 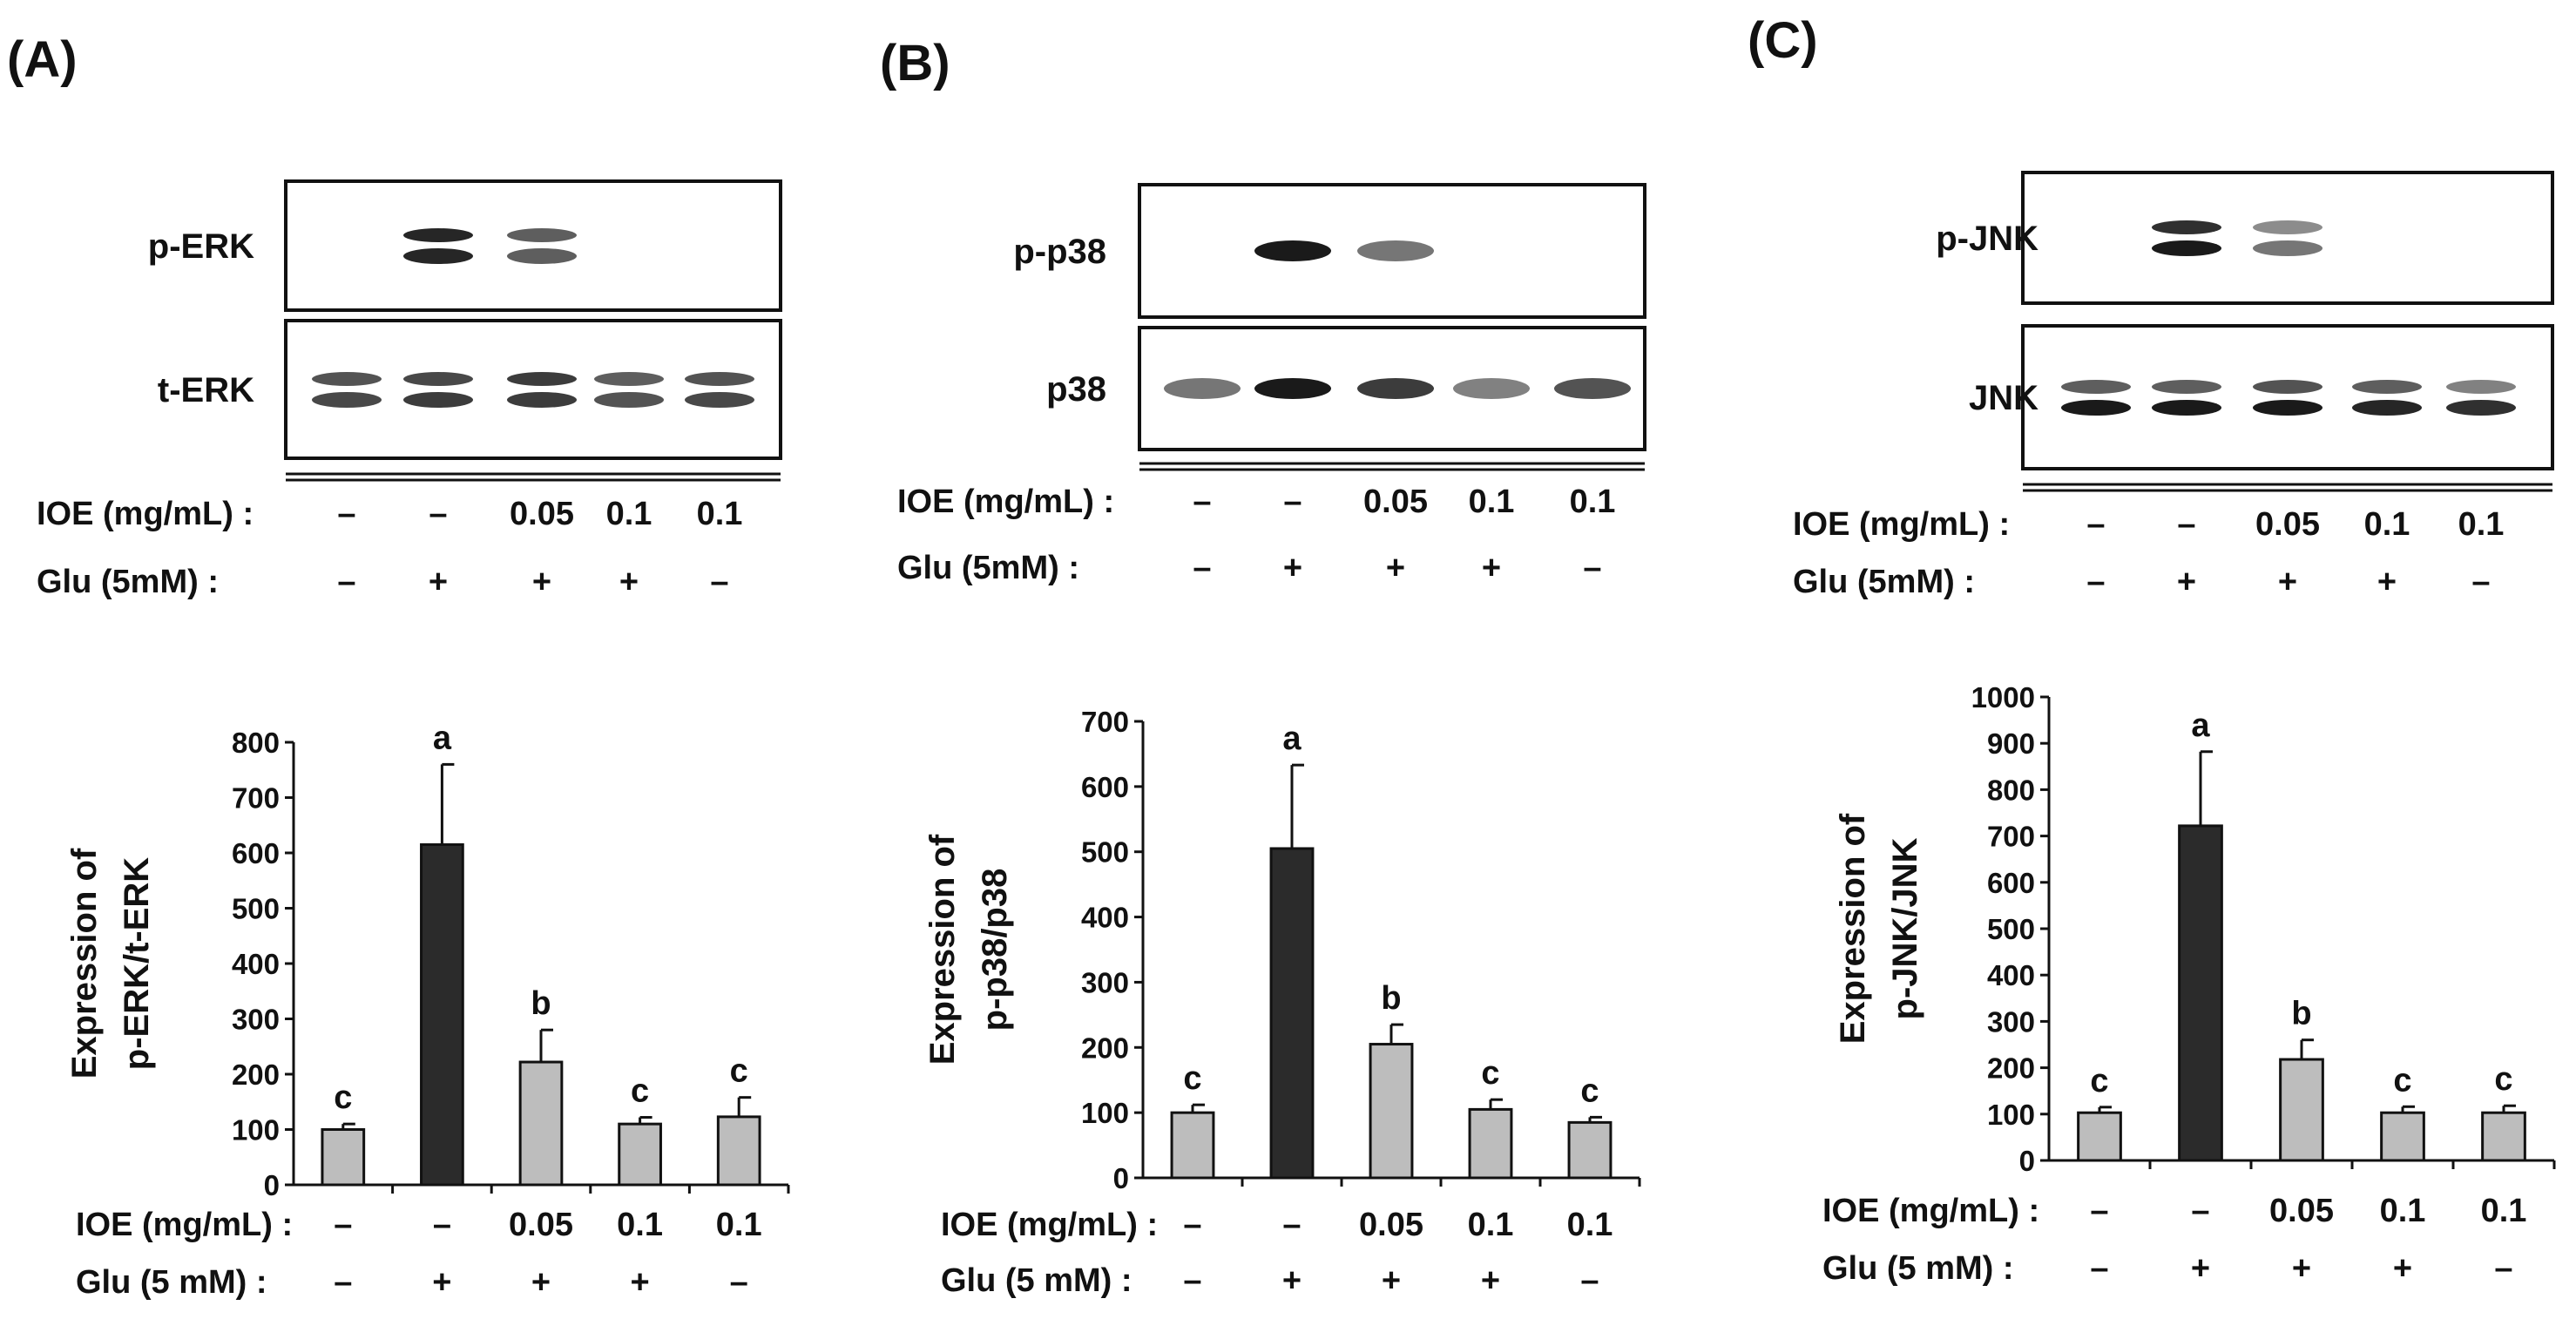 What do you see at coordinates (256, 1075) in the screenshot?
I see `y-tick-label: 200` at bounding box center [256, 1075].